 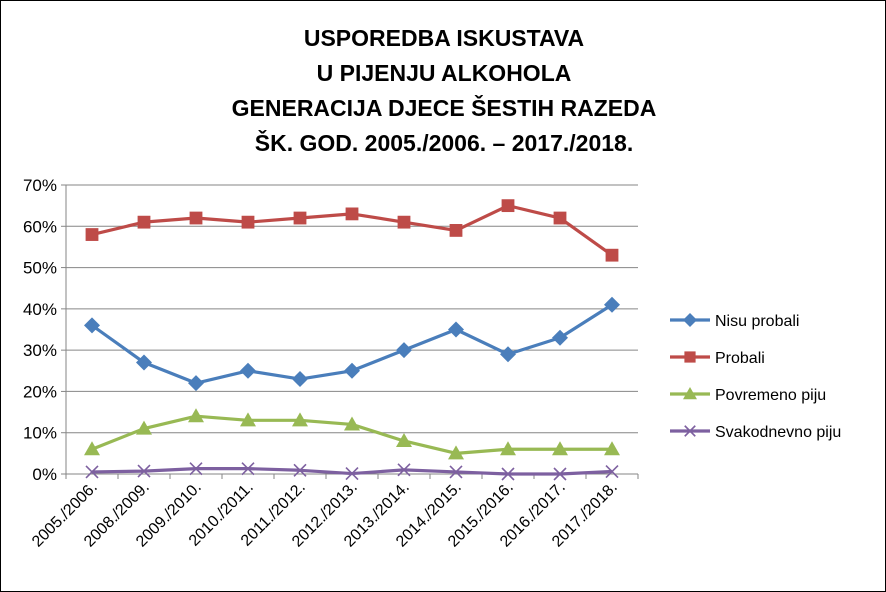 What do you see at coordinates (40, 433) in the screenshot?
I see `y-tick-label: 10%` at bounding box center [40, 433].